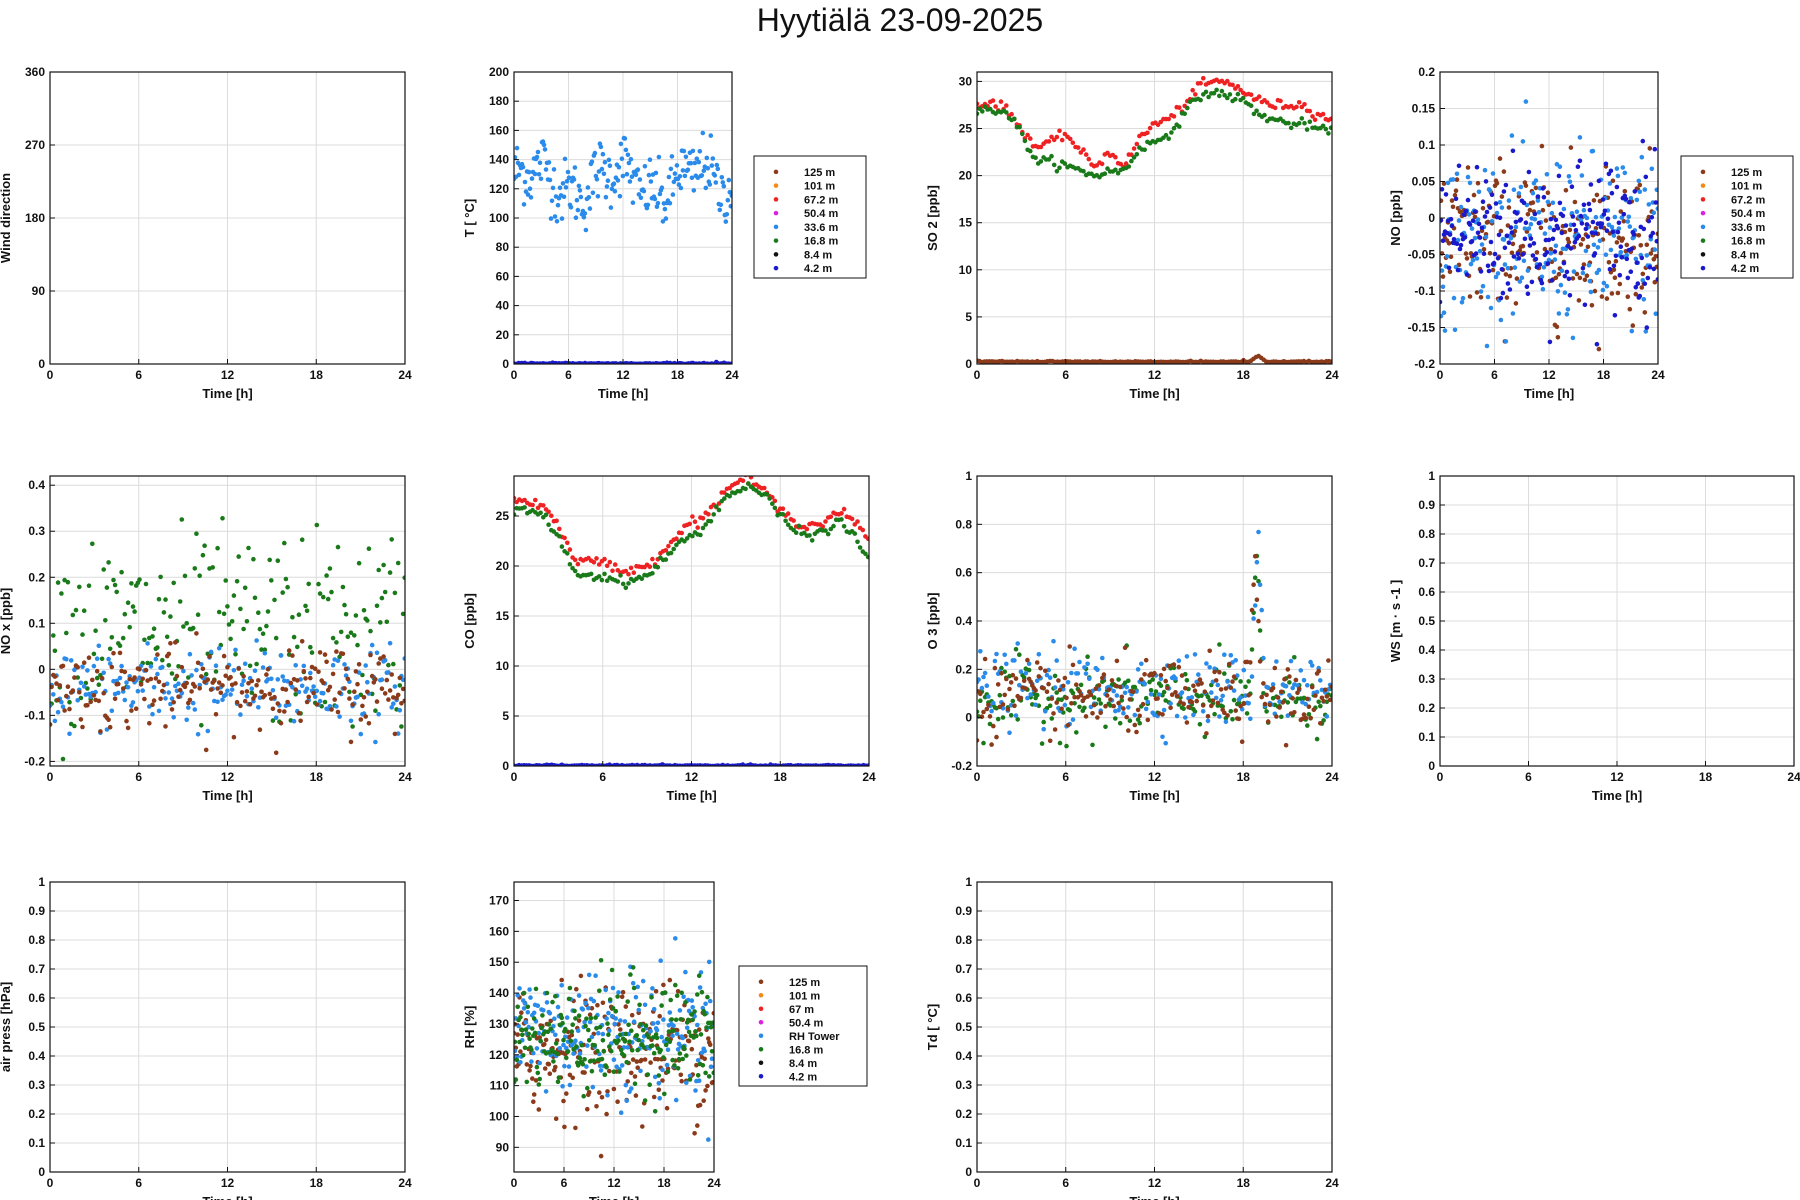  What do you see at coordinates (1617, 777) in the screenshot?
I see `x-tick-label: 12` at bounding box center [1617, 777].